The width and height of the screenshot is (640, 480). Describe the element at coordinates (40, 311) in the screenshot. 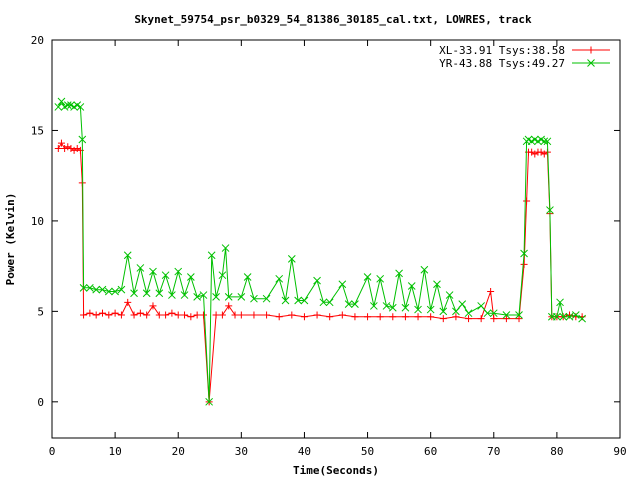

I see `y-tick-label: 5` at that location.